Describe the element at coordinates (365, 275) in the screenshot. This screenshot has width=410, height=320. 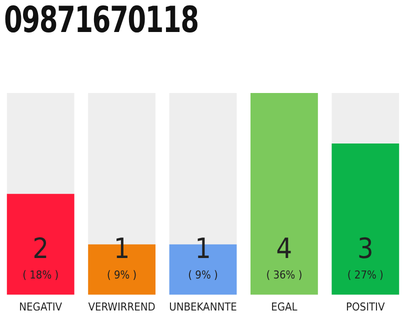
I see `annotation: ( 27% )` at that location.